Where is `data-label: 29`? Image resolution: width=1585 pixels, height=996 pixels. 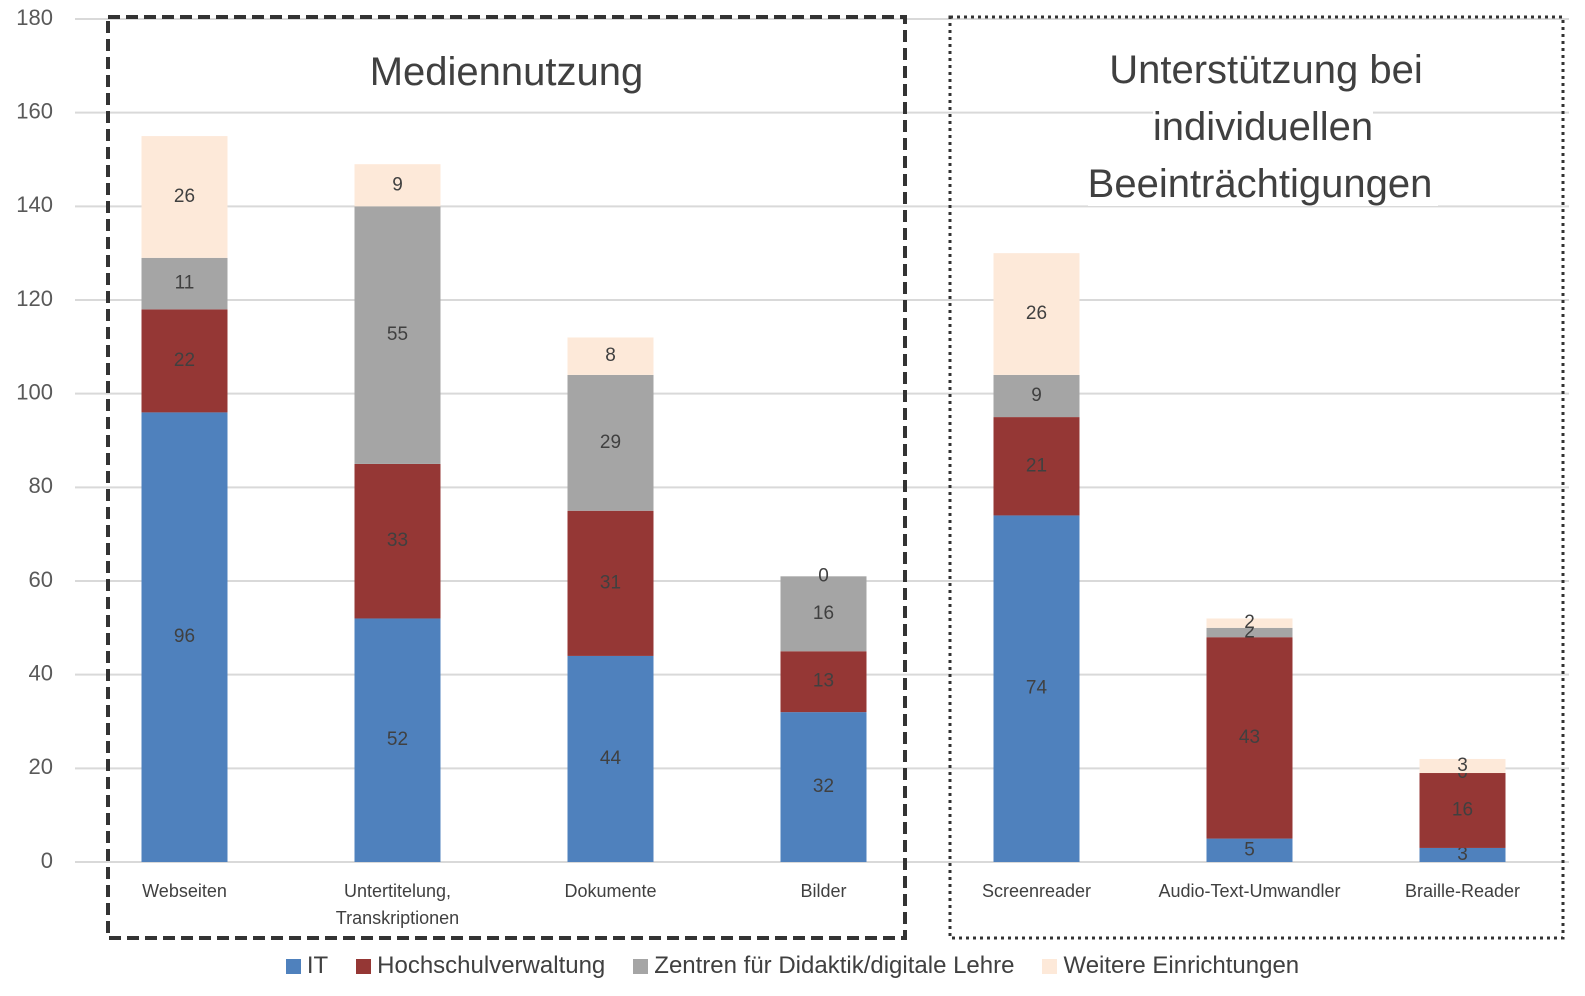
data-label: 29 is located at coordinates (610, 442).